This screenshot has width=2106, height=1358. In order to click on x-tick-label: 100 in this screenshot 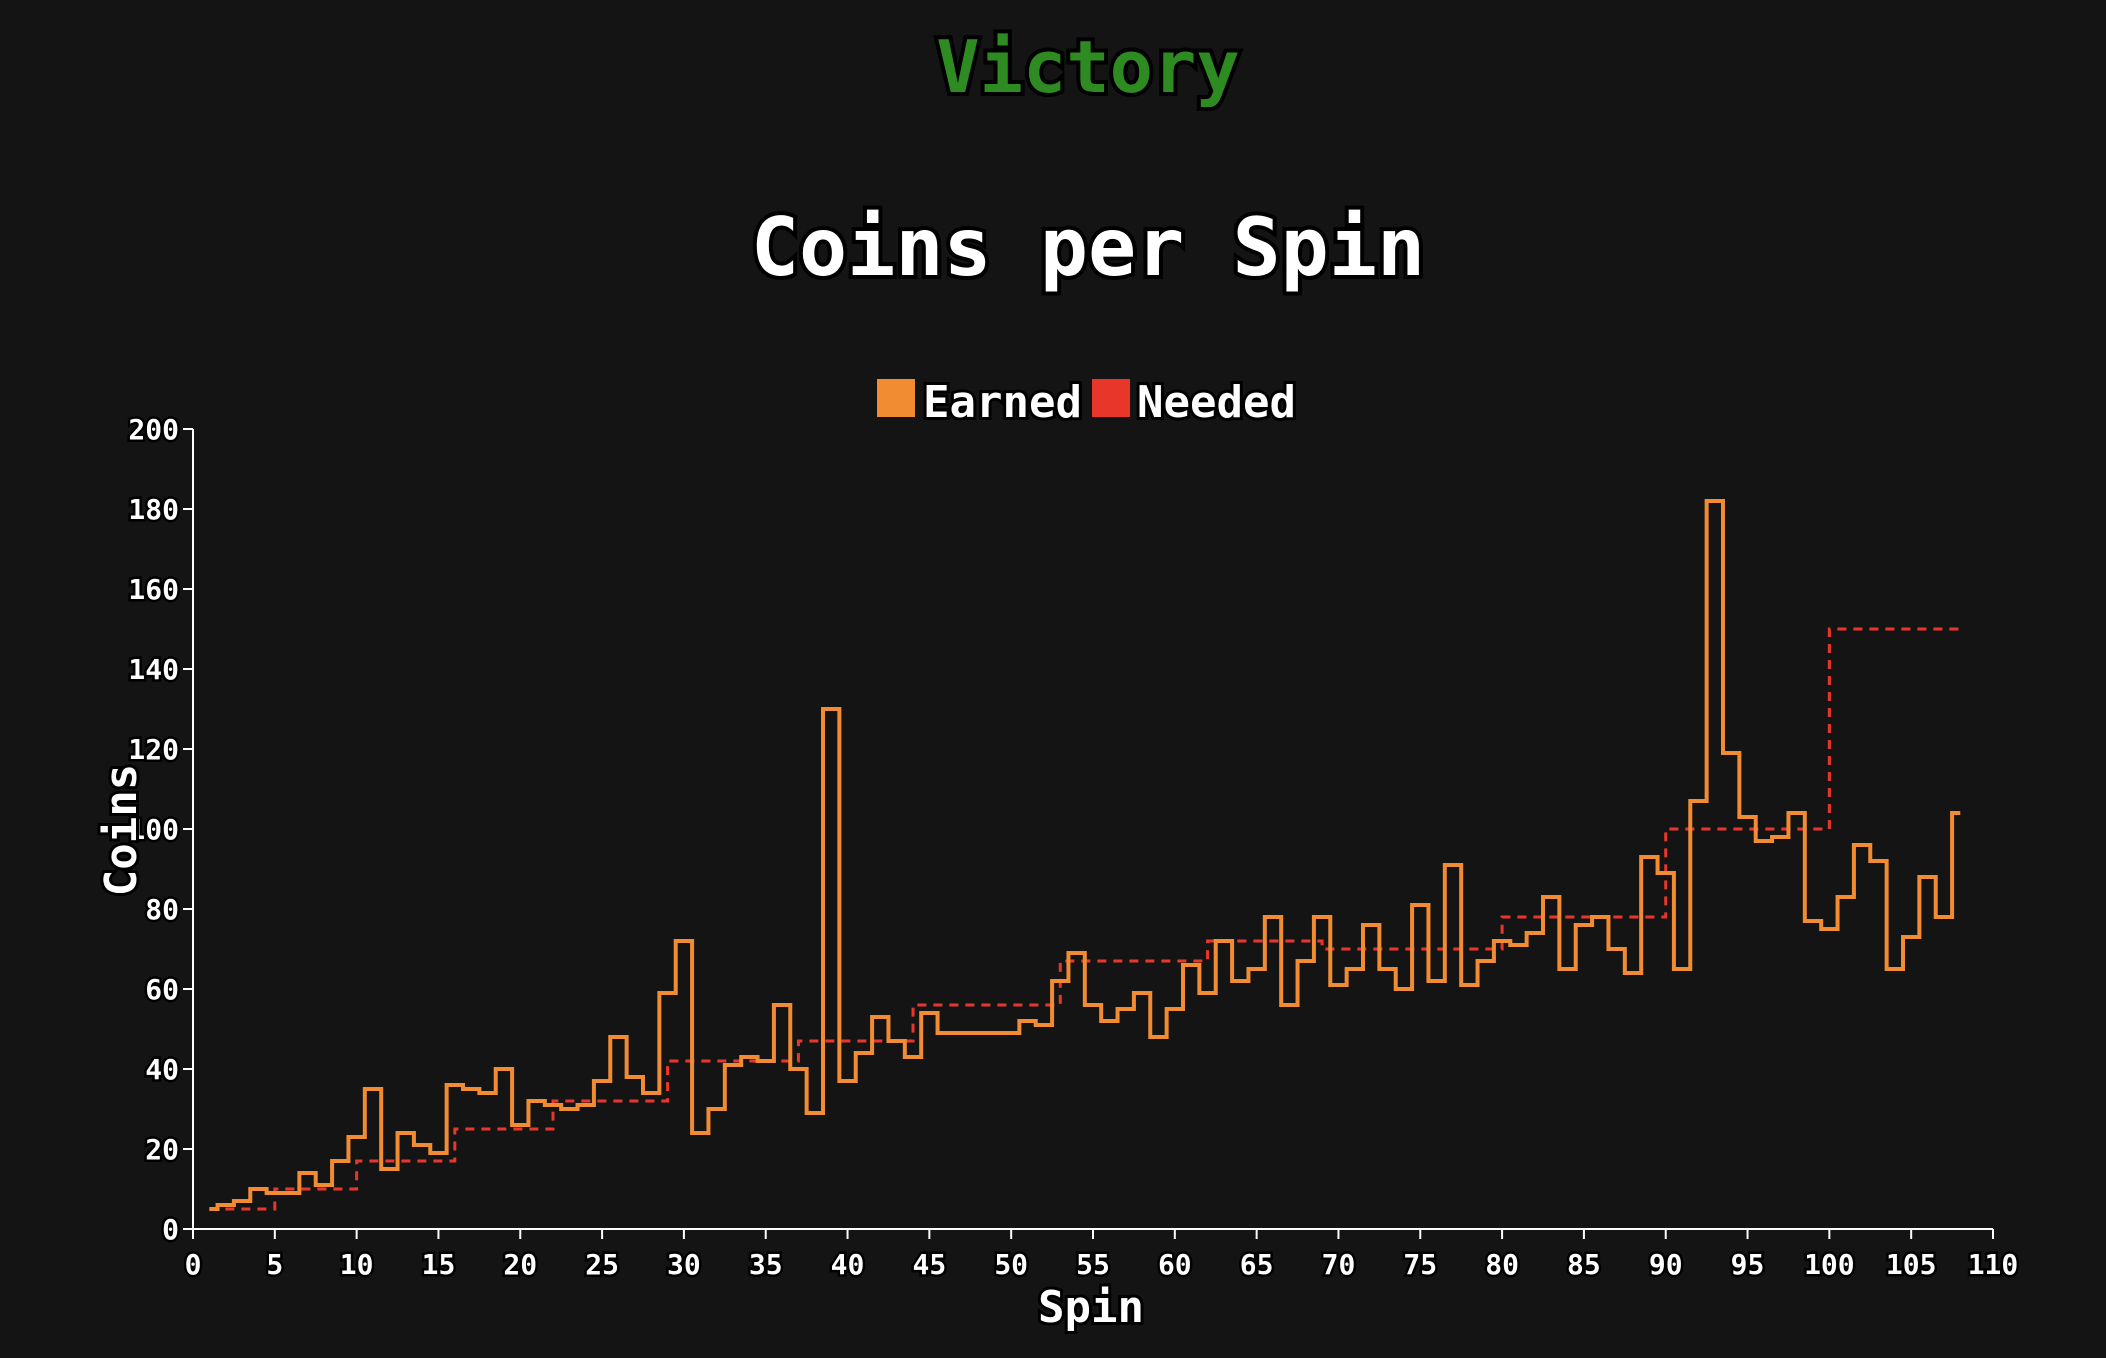, I will do `click(1829, 1264)`.